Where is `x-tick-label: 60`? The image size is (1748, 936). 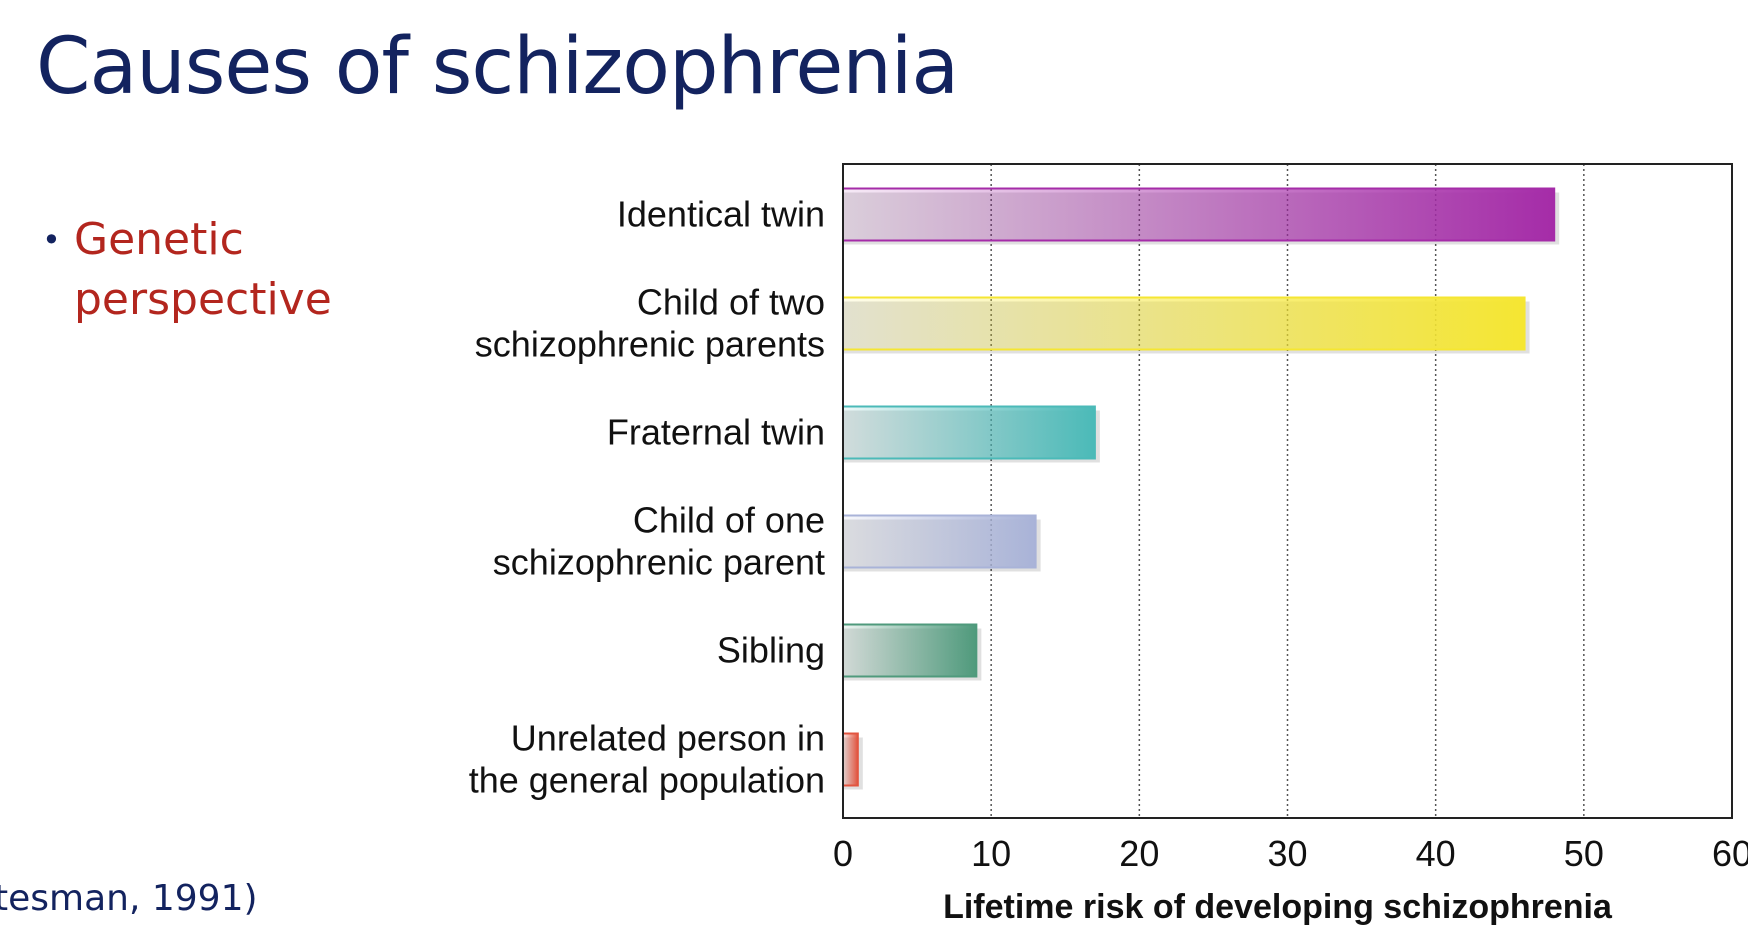 x-tick-label: 60 is located at coordinates (1730, 853).